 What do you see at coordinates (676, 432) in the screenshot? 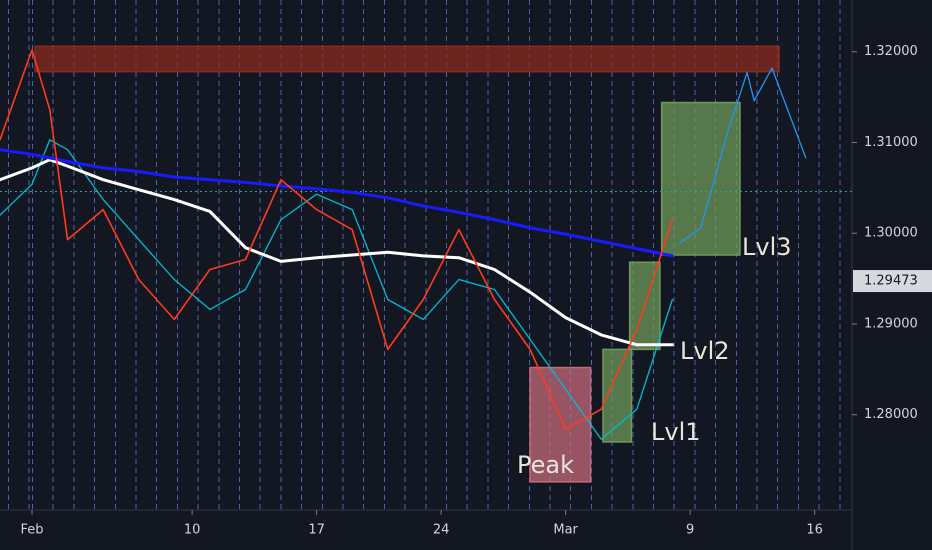
I see `zone-label: Lvl1` at bounding box center [676, 432].